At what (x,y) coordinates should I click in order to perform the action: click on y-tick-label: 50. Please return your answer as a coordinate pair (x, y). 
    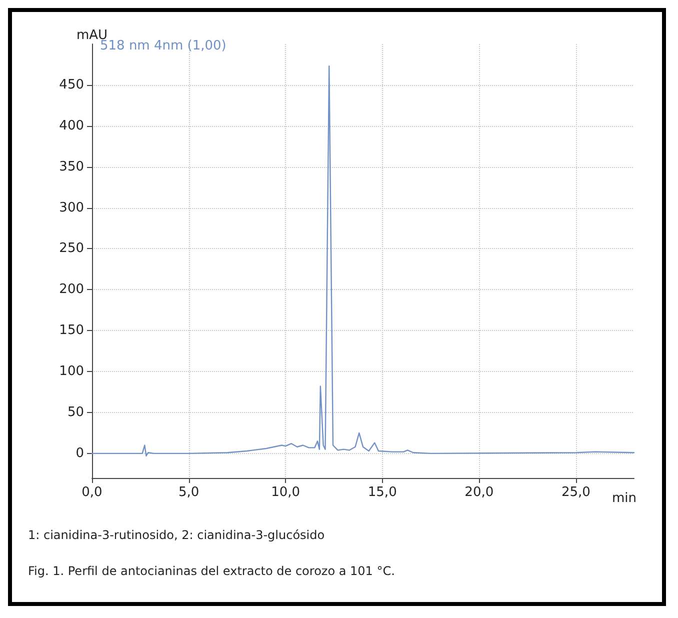
    Looking at the image, I should click on (75, 412).